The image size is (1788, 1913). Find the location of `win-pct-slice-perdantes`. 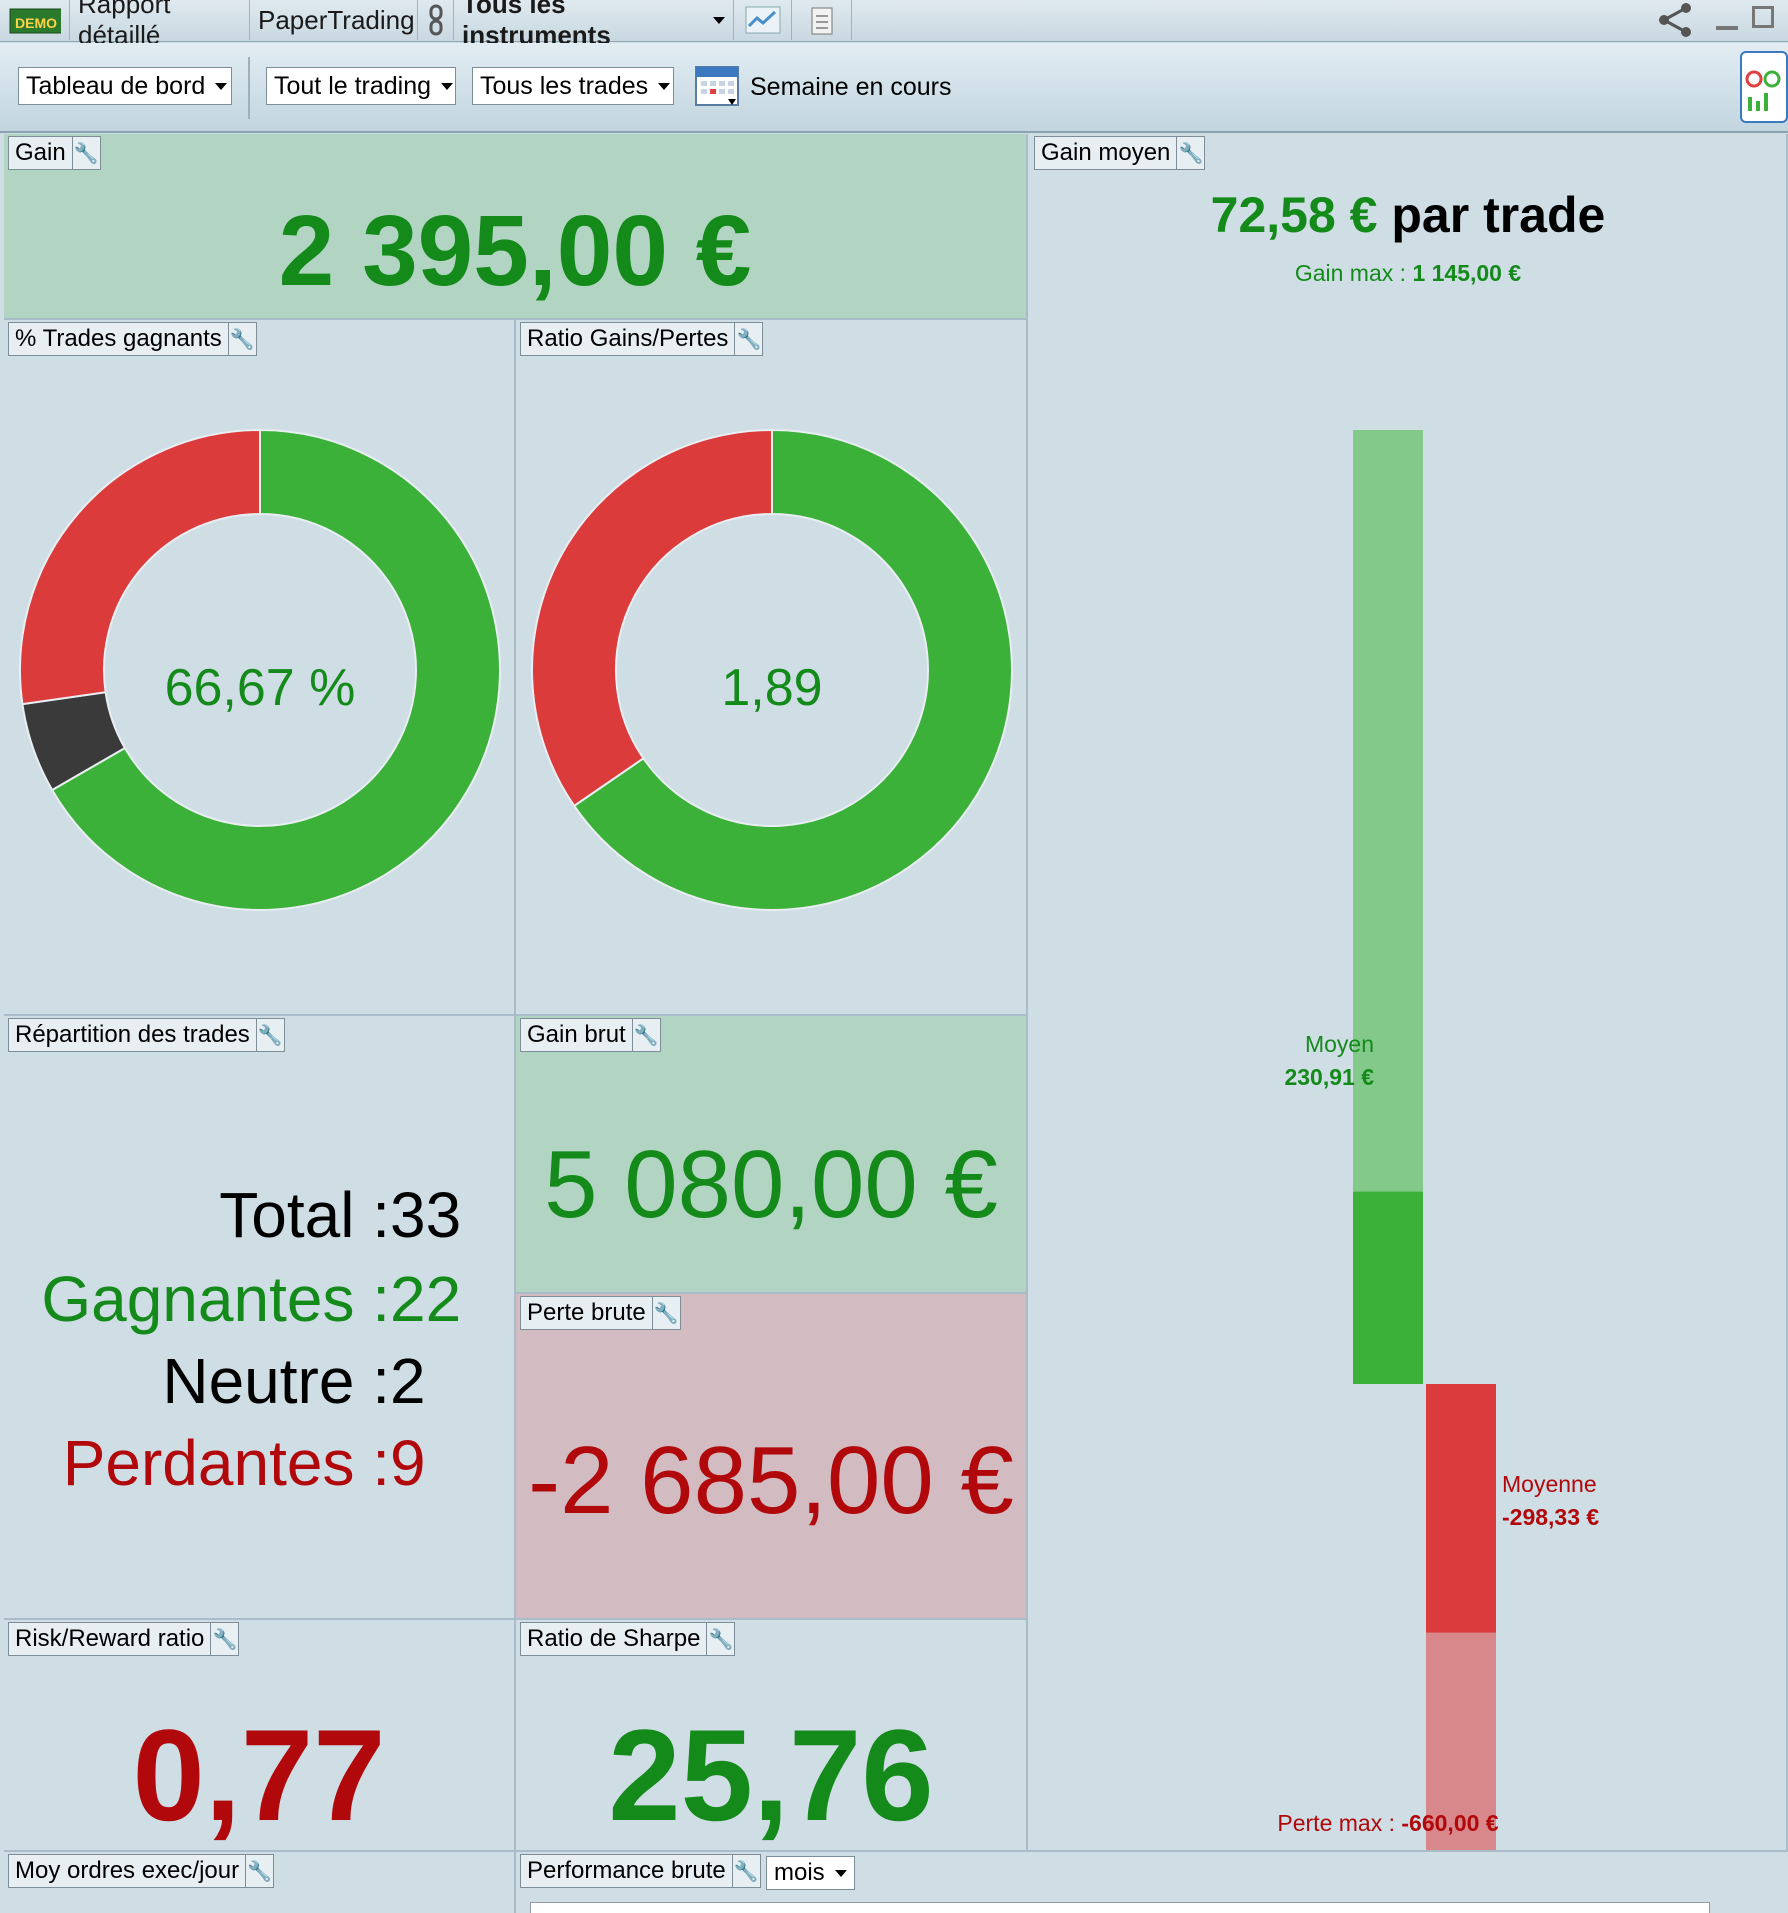

win-pct-slice-perdantes is located at coordinates (140, 567).